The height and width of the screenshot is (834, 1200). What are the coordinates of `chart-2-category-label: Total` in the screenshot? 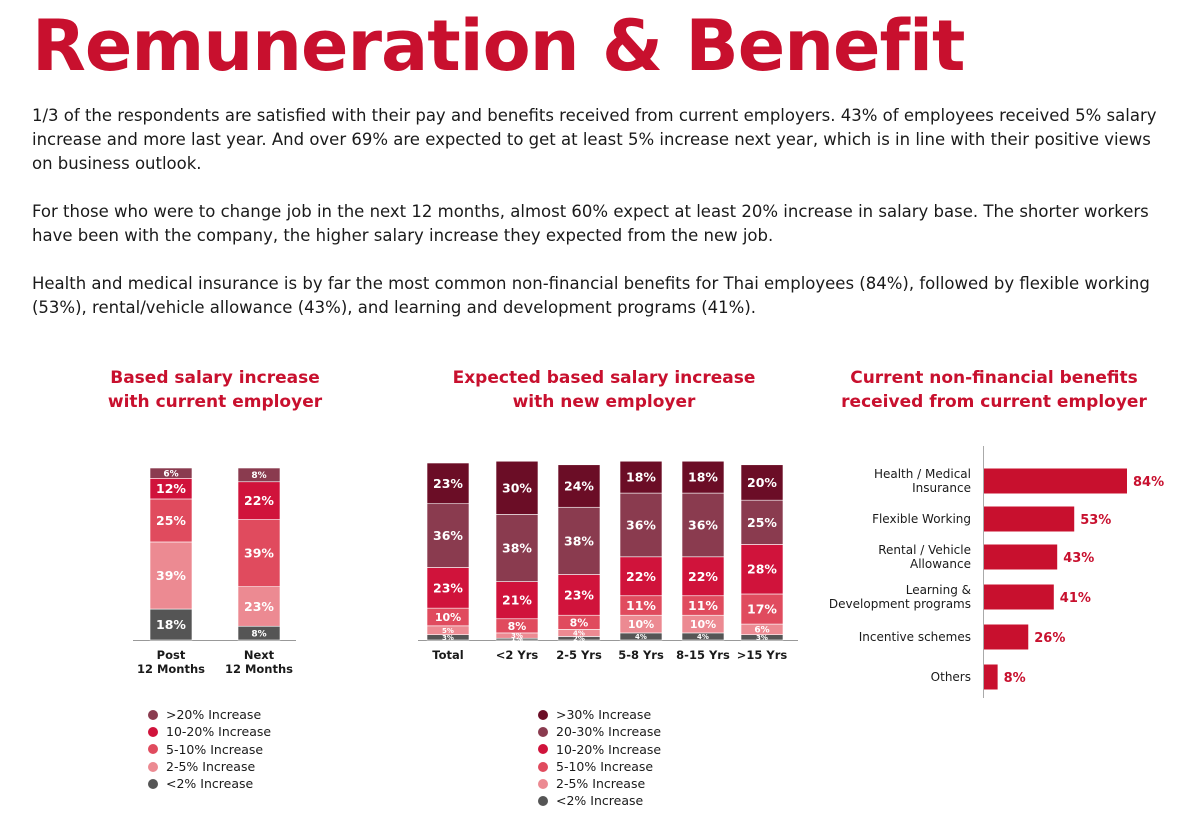 It's located at (447, 655).